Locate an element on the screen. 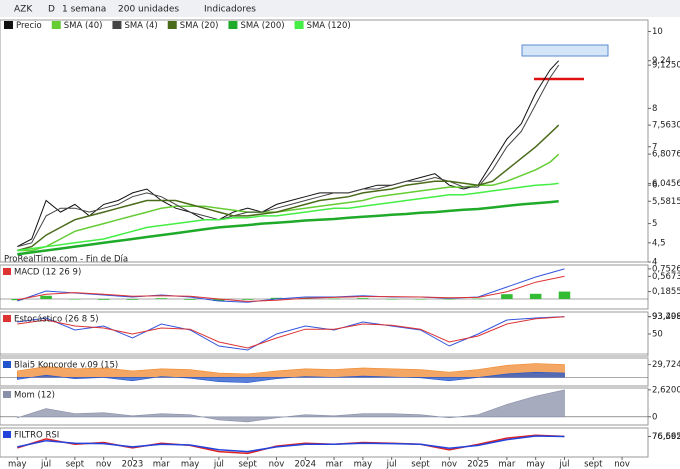 Image resolution: width=680 pixels, height=469 pixels. y-tick-label: 50 is located at coordinates (657, 335).